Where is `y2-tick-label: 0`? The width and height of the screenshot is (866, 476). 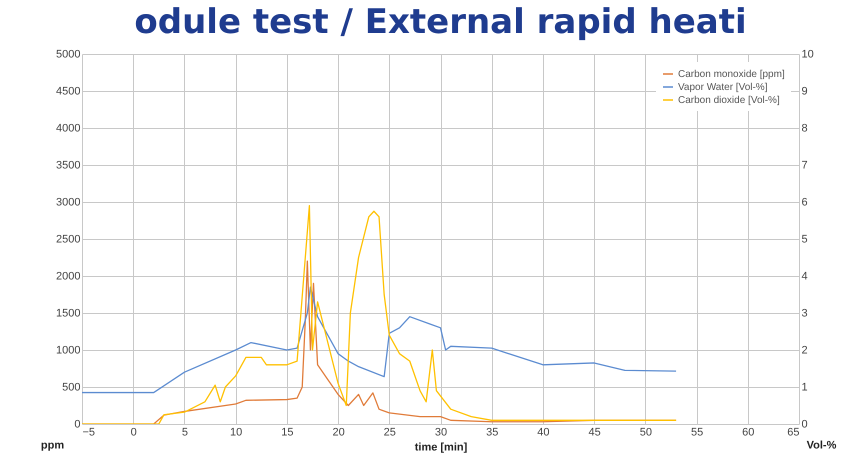 y2-tick-label: 0 is located at coordinates (805, 424).